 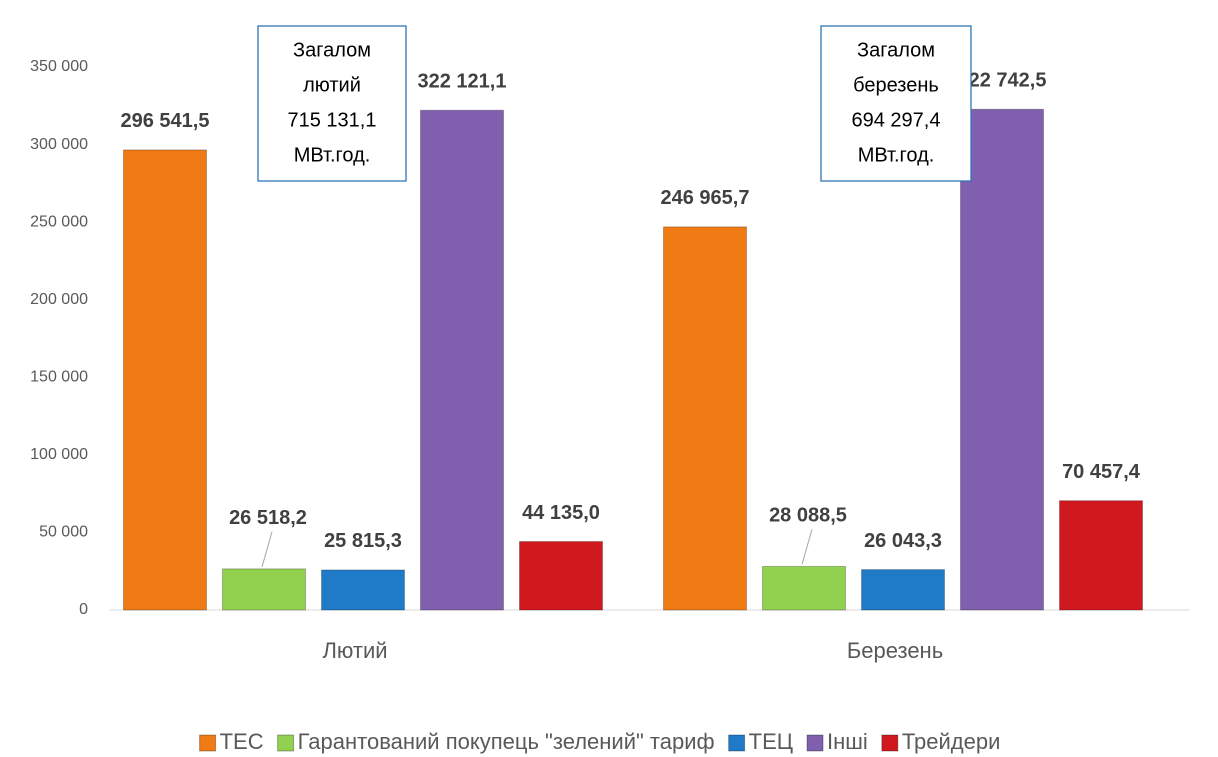 I want to click on y-tick-label: 100 000, so click(x=59, y=454).